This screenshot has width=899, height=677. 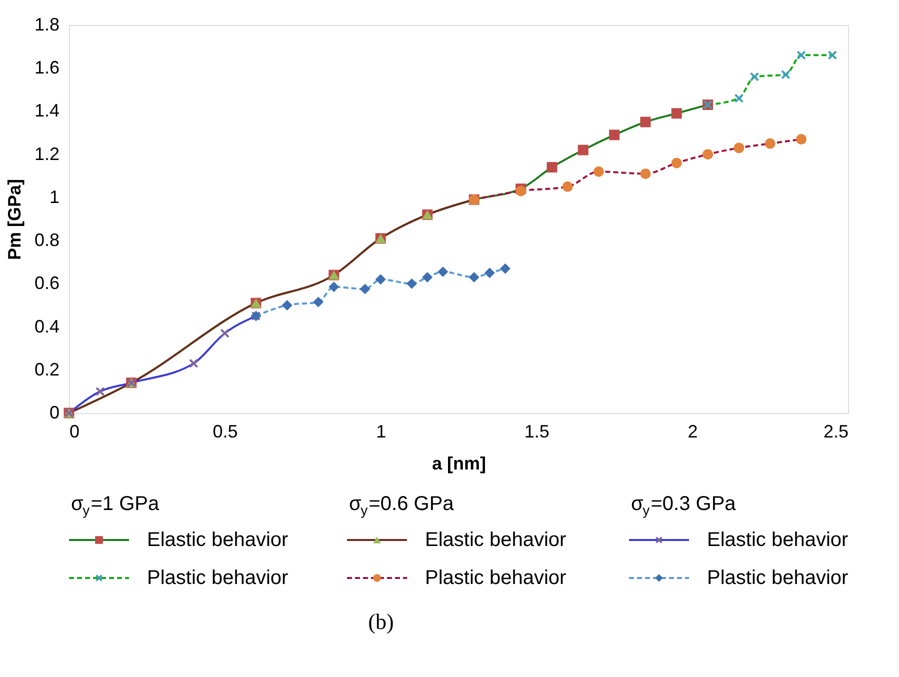 What do you see at coordinates (537, 432) in the screenshot?
I see `x-tick-label: 1.5` at bounding box center [537, 432].